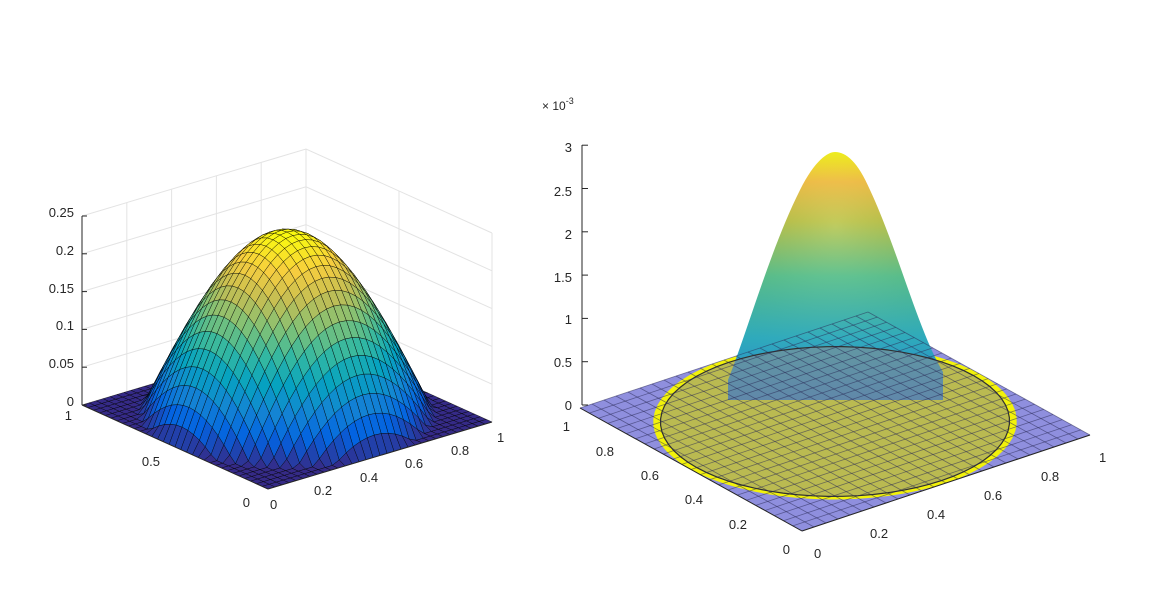 The image size is (1150, 609). Describe the element at coordinates (650, 475) in the screenshot. I see `y-tick-label: 0.6` at that location.